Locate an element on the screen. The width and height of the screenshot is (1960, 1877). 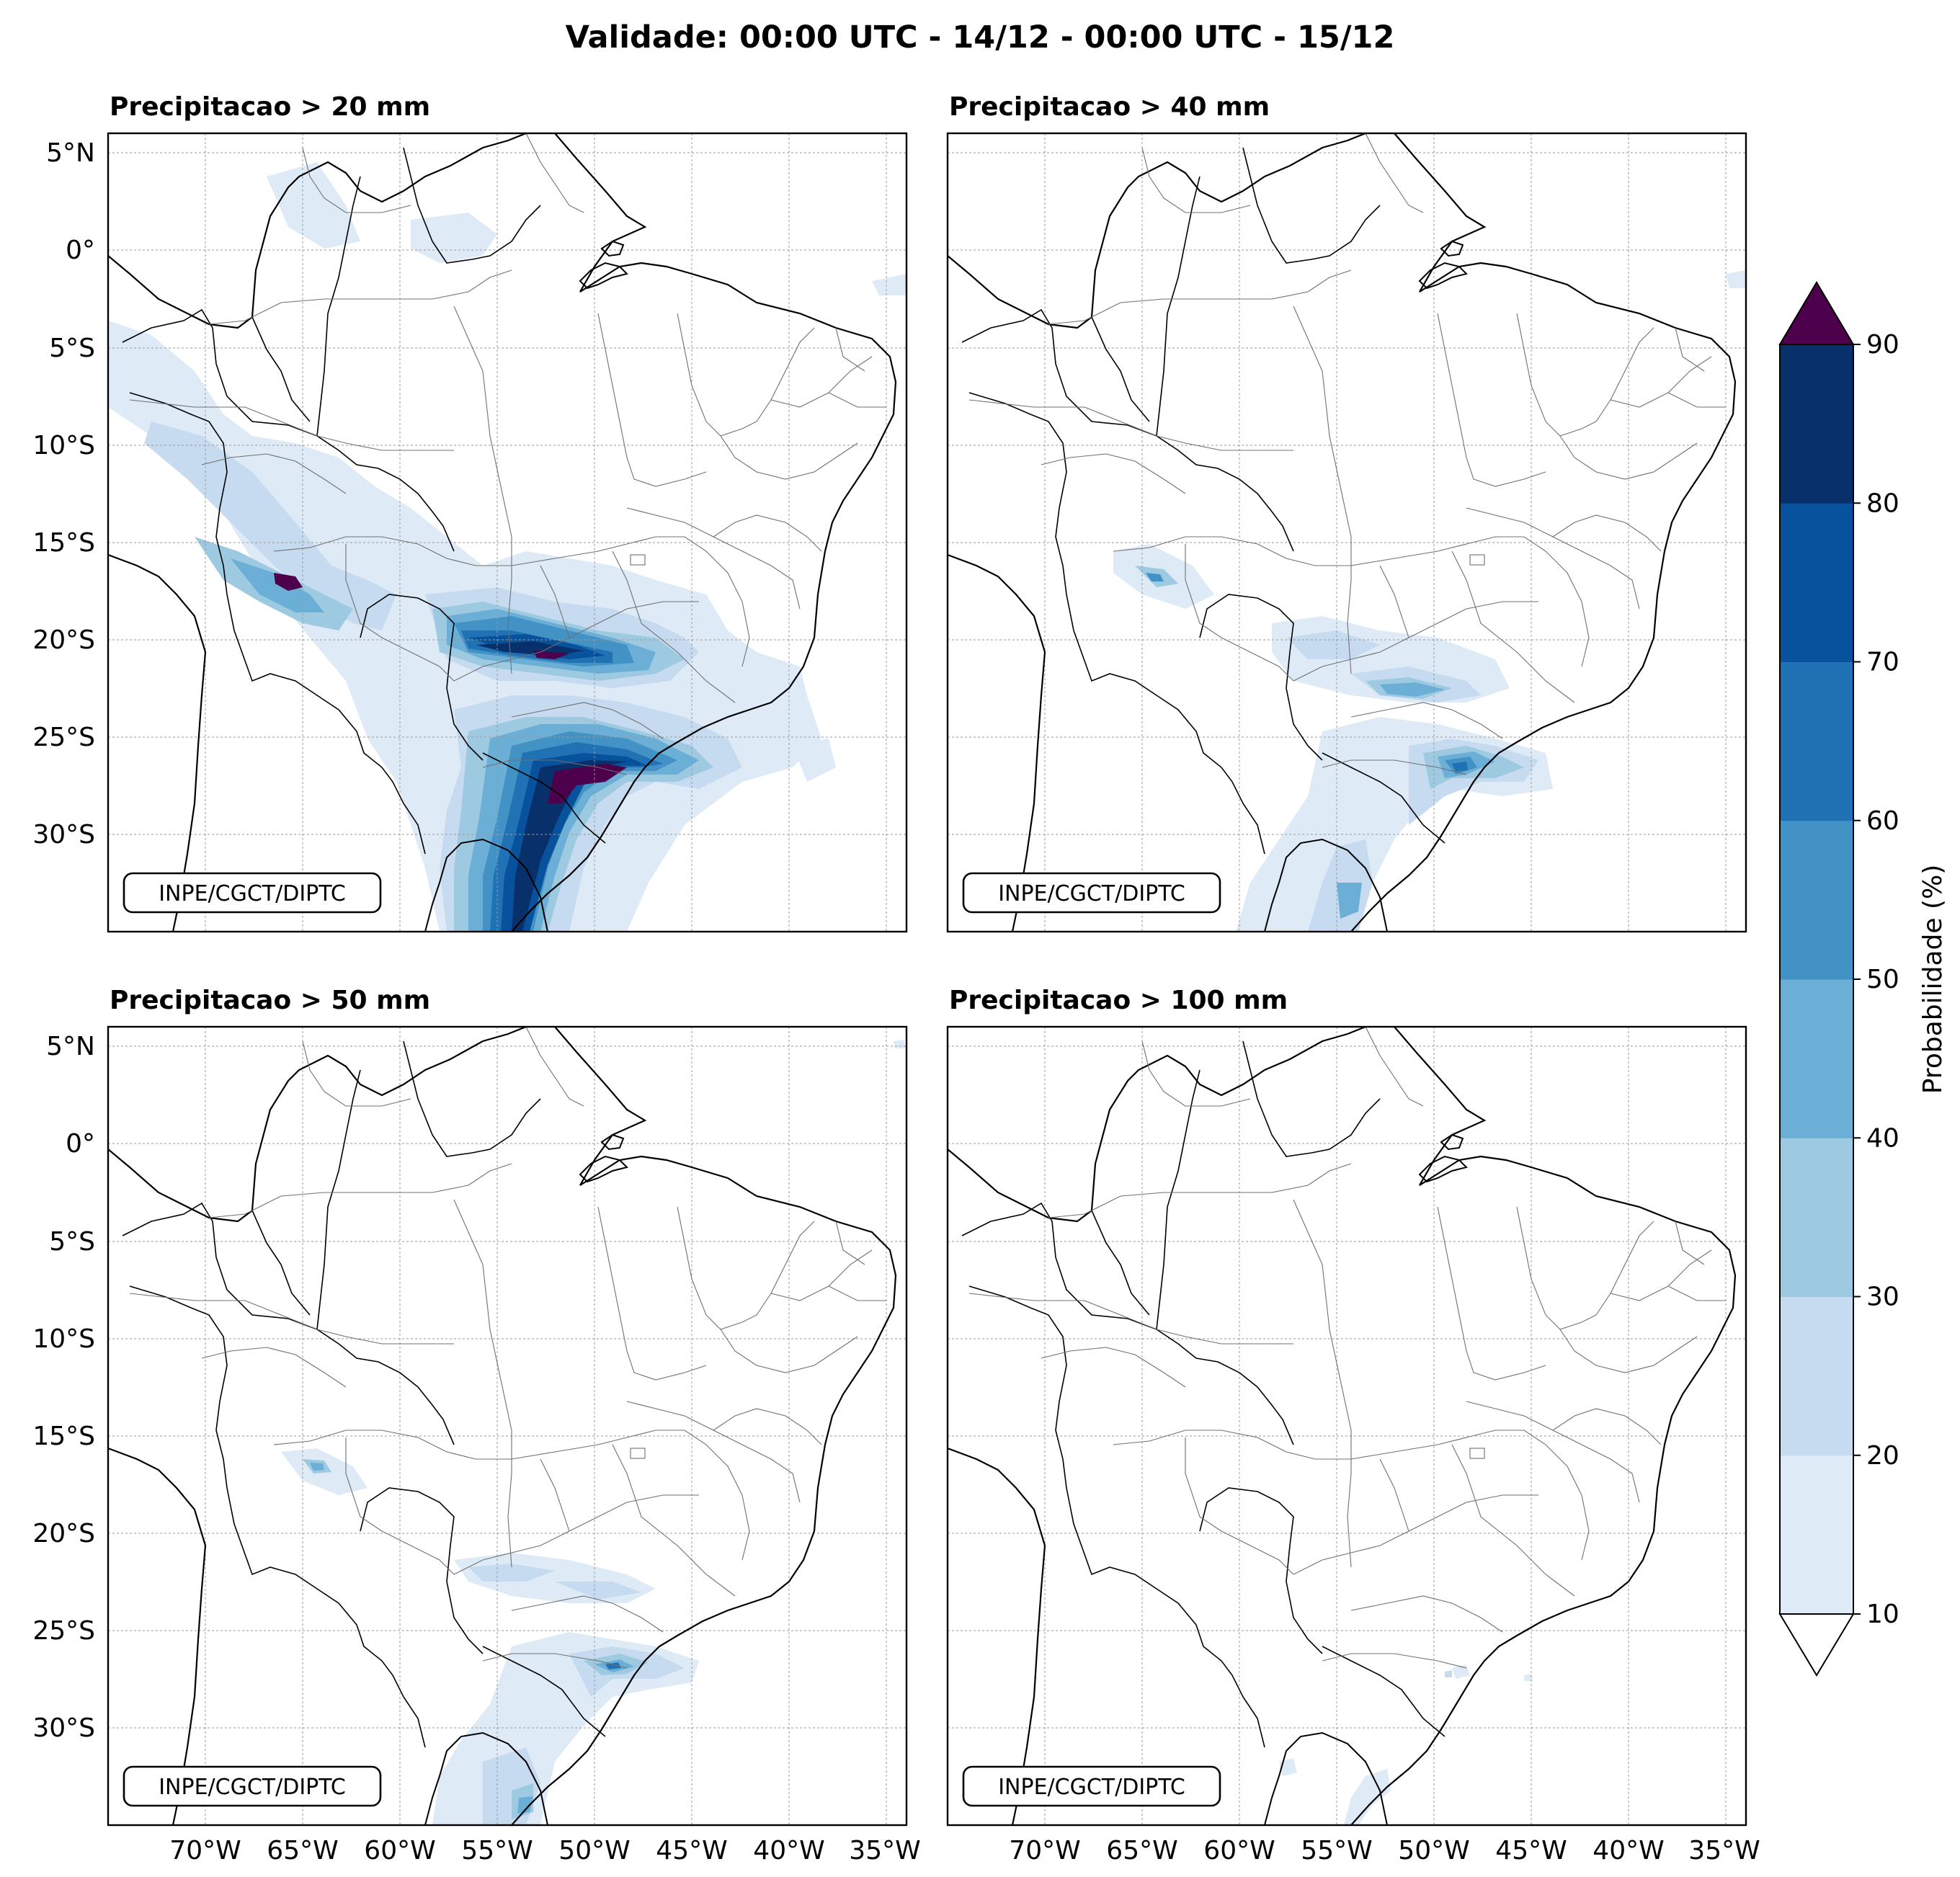
colorbar-ticks: 10 20 30 40 50 60 70 80 90 is located at coordinates (1876, 979).